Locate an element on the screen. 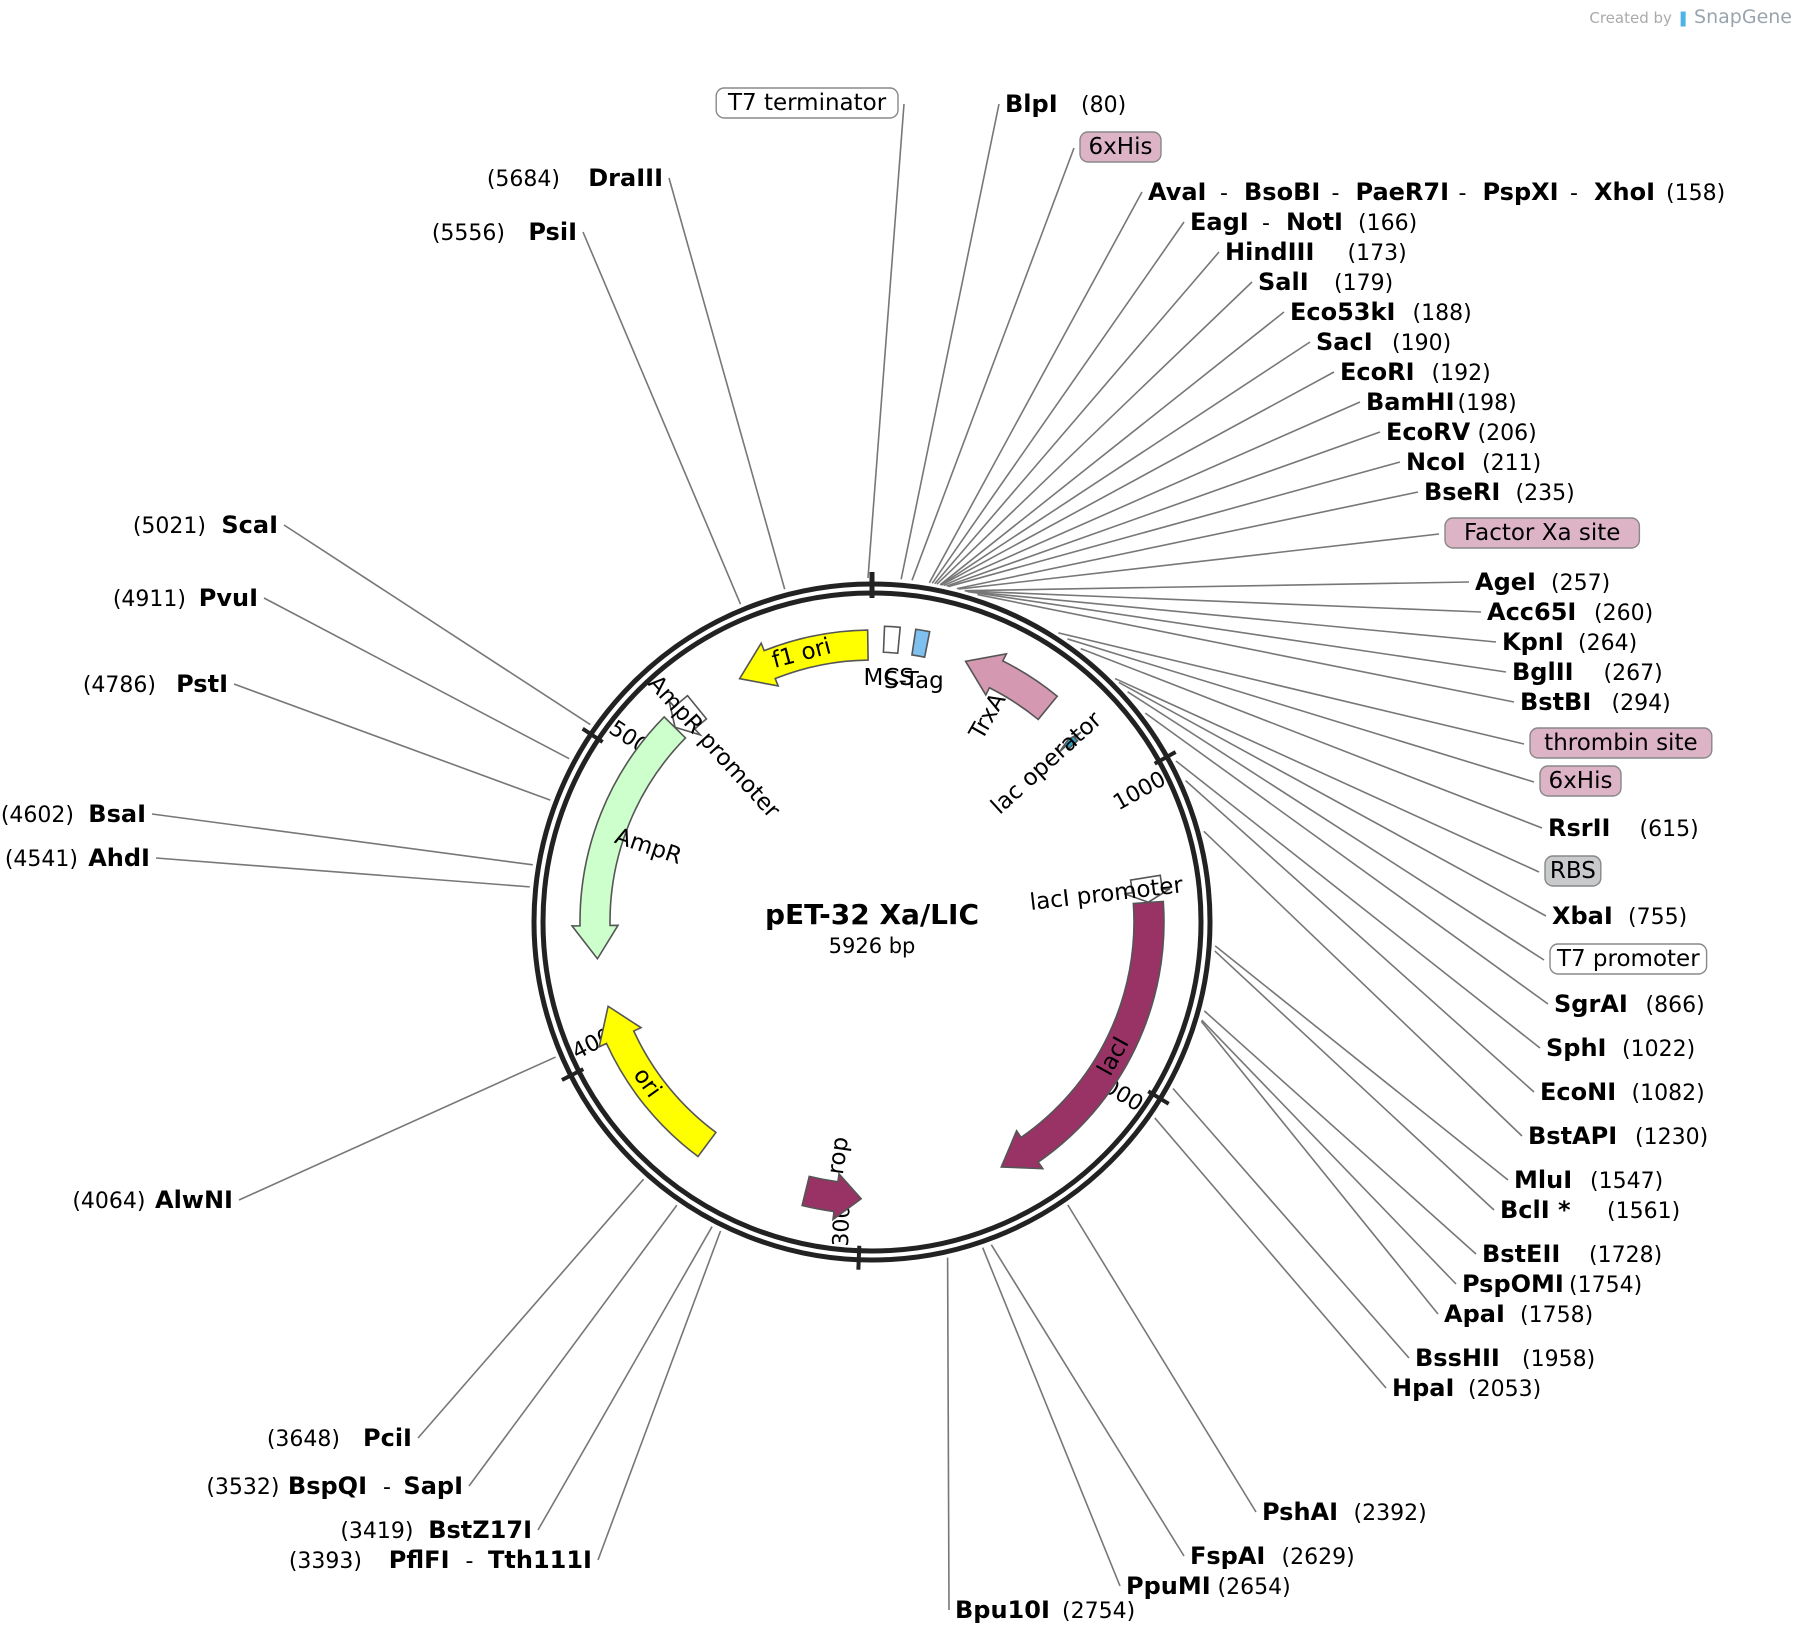  leader-alwni is located at coordinates (397, 1128).